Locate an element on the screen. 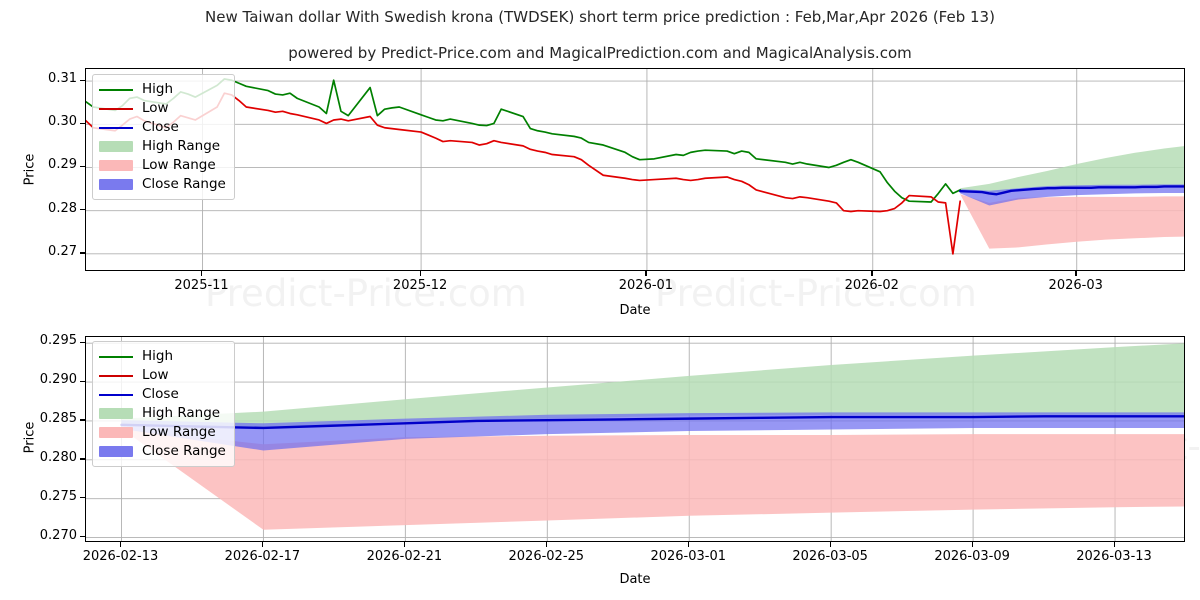  forecast-y-tick-label: 0.275 is located at coordinates (58, 496).